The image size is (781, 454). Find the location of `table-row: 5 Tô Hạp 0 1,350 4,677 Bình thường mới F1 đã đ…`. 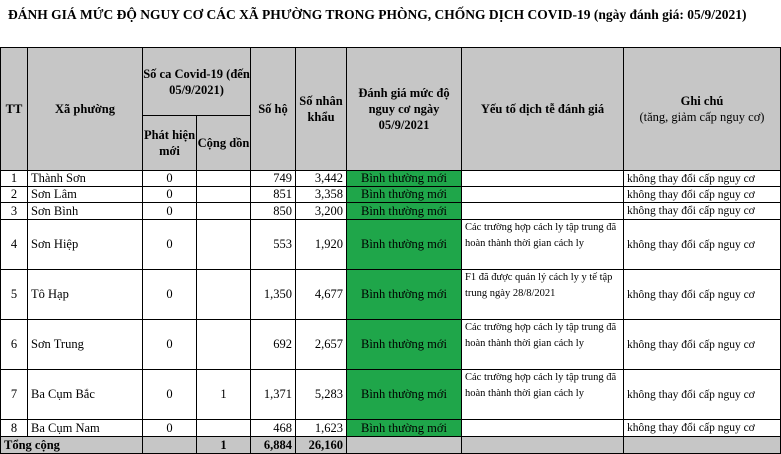

table-row: 5 Tô Hạp 0 1,350 4,677 Bình thường mới F1 đã đ… is located at coordinates (390, 294).